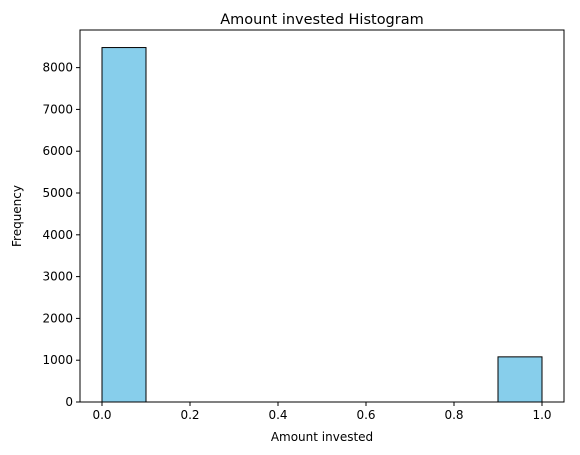 The image size is (580, 455). What do you see at coordinates (57, 151) in the screenshot?
I see `y-tick-label: 6000` at bounding box center [57, 151].